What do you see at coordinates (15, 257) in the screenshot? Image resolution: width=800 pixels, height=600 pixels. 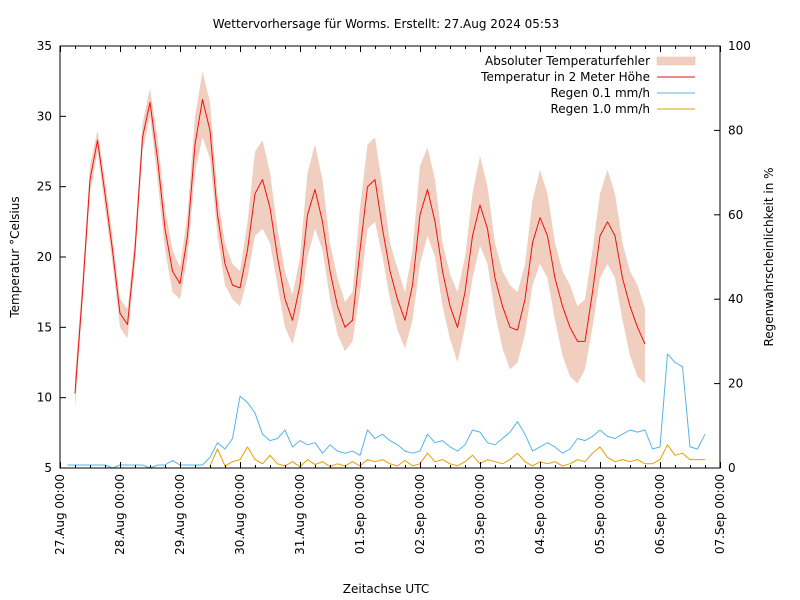 I see `y-axis-label: Temperatur °Celsius` at bounding box center [15, 257].